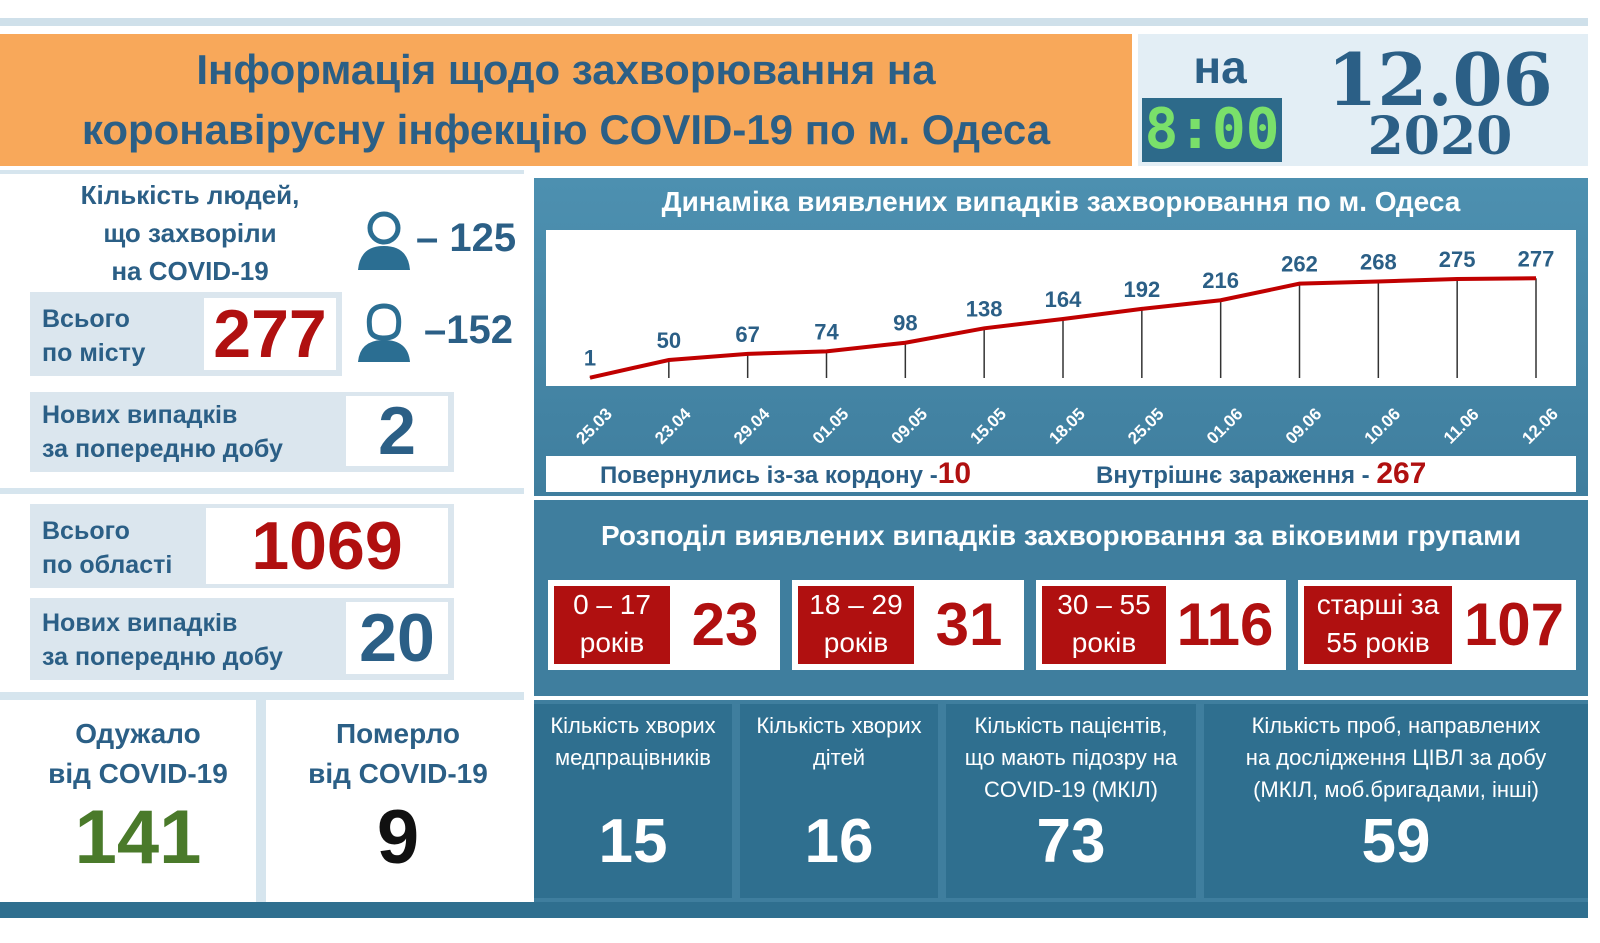 Image resolution: width=1600 pixels, height=943 pixels. I want to click on city-new-label: Нових випадків за попередню добу, so click(162, 432).